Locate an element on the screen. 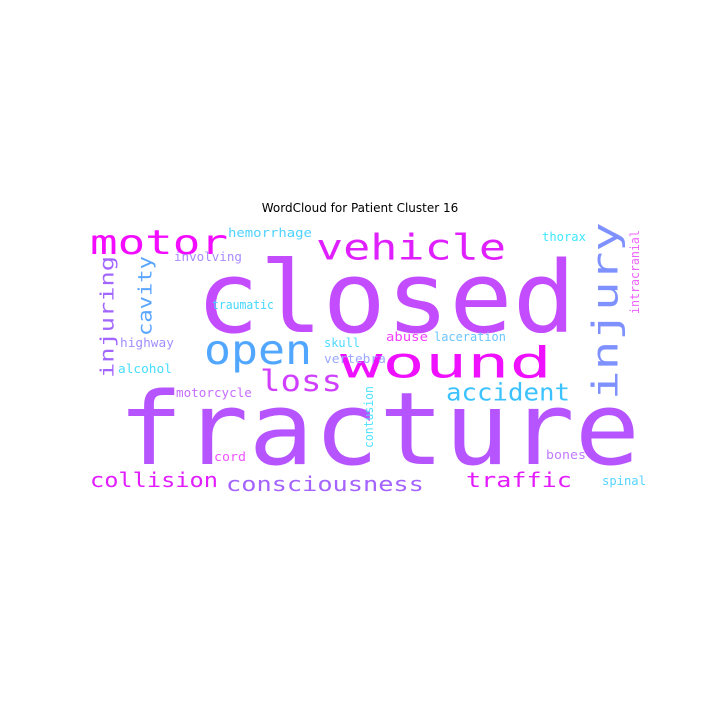 The image size is (720, 720). cloud-title: WordCloud for Patient Cluster 16 is located at coordinates (360, 208).